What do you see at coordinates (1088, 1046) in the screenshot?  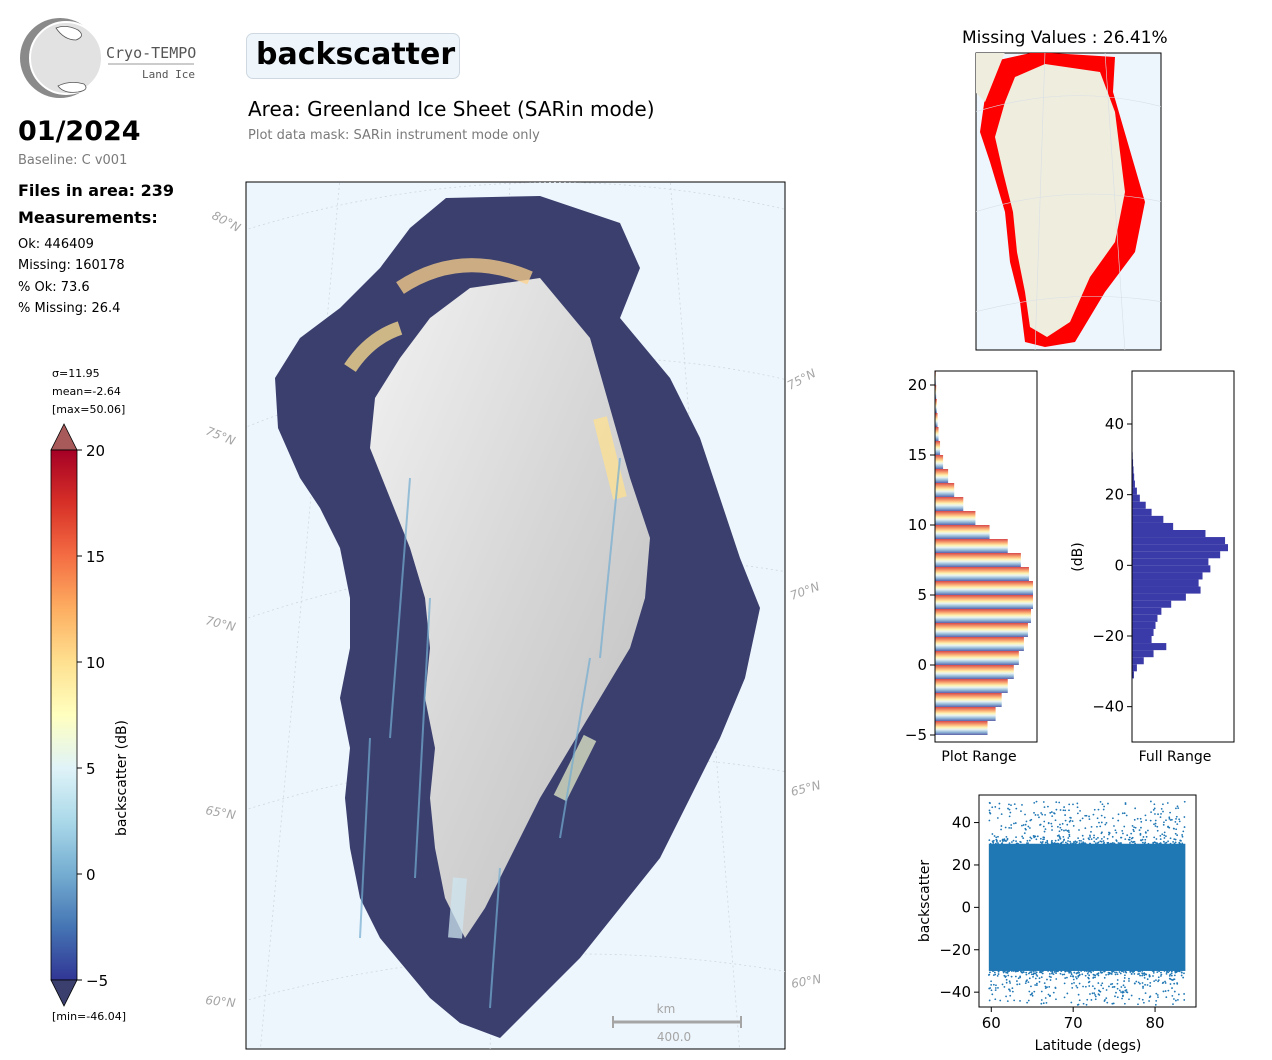 I see `scatter-xlabel: Latitude (degs)` at bounding box center [1088, 1046].